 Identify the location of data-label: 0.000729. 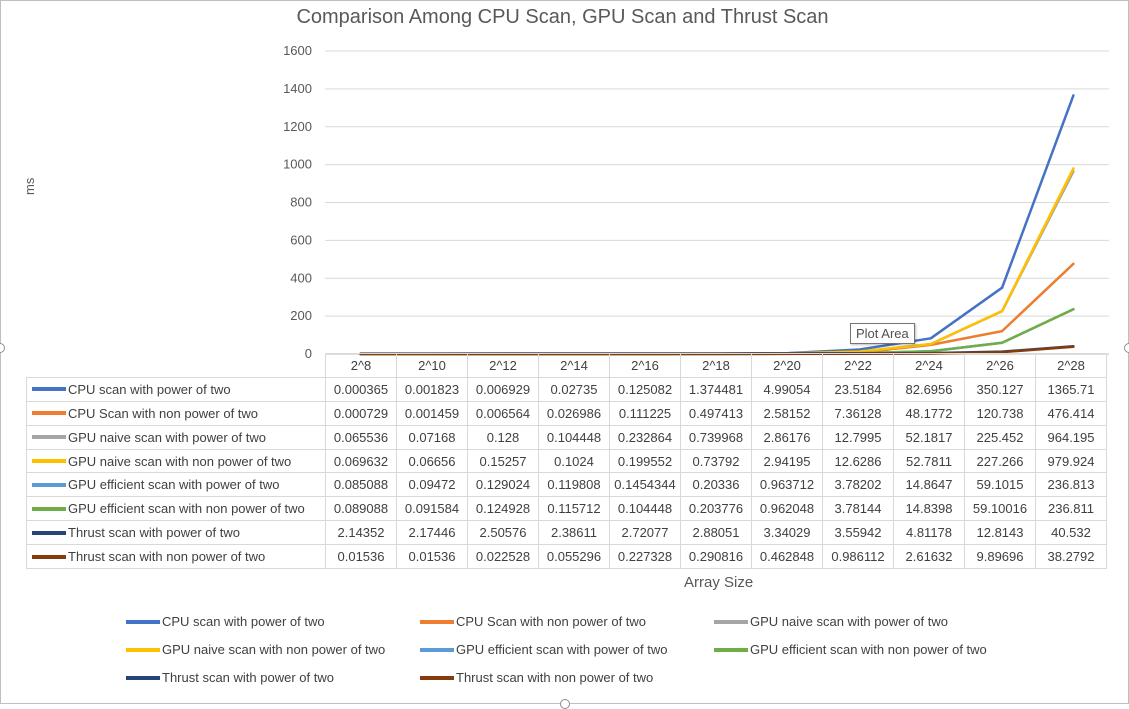
(361, 413).